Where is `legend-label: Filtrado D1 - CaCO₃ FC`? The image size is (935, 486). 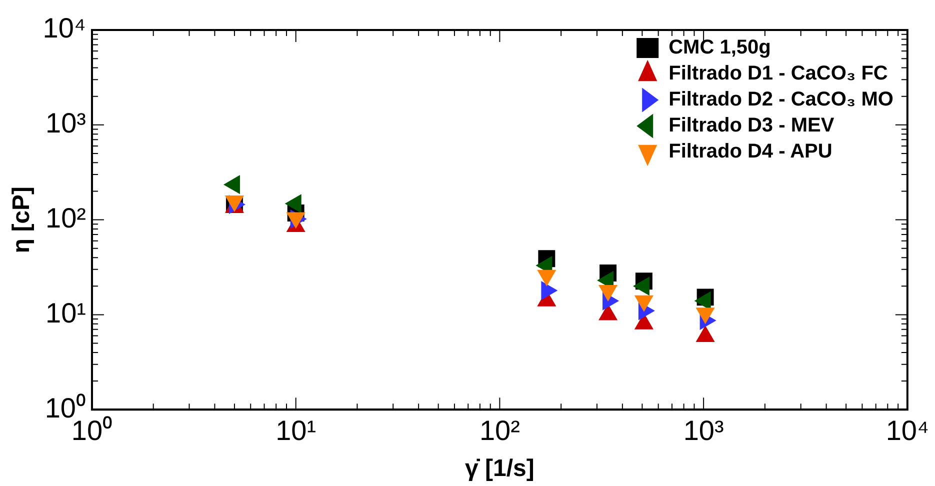
legend-label: Filtrado D1 - CaCO₃ FC is located at coordinates (778, 73).